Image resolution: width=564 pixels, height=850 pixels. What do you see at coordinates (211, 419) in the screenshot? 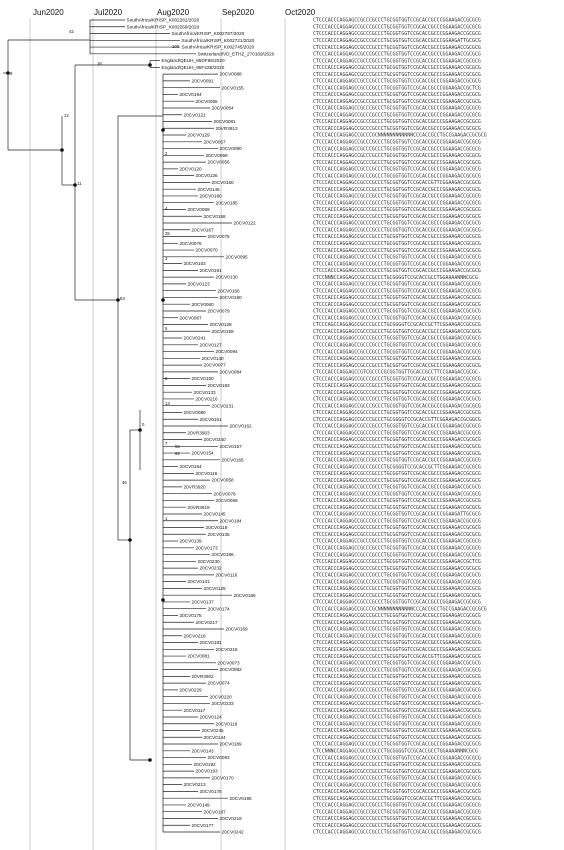
I see `tip-label: 20CV0161` at bounding box center [211, 419].